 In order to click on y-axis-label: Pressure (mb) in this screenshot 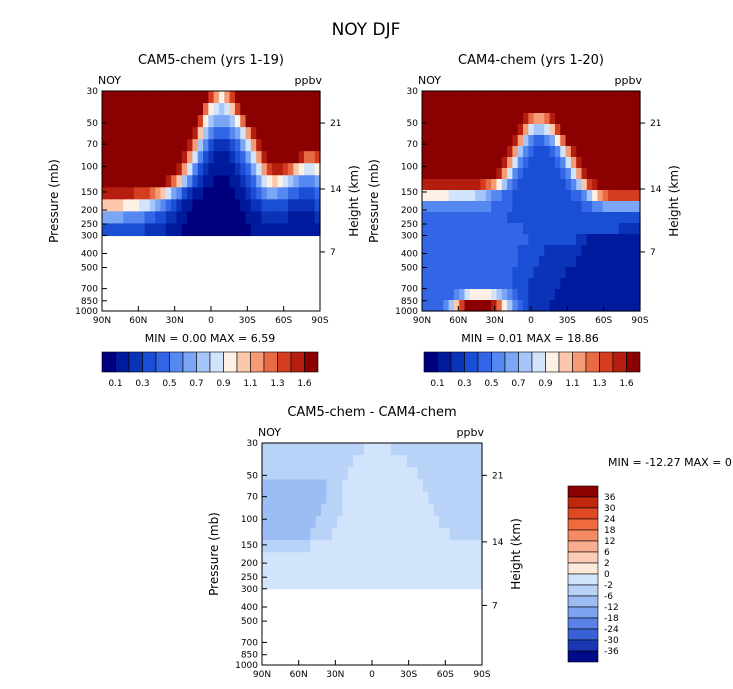, I will do `click(54, 201)`.